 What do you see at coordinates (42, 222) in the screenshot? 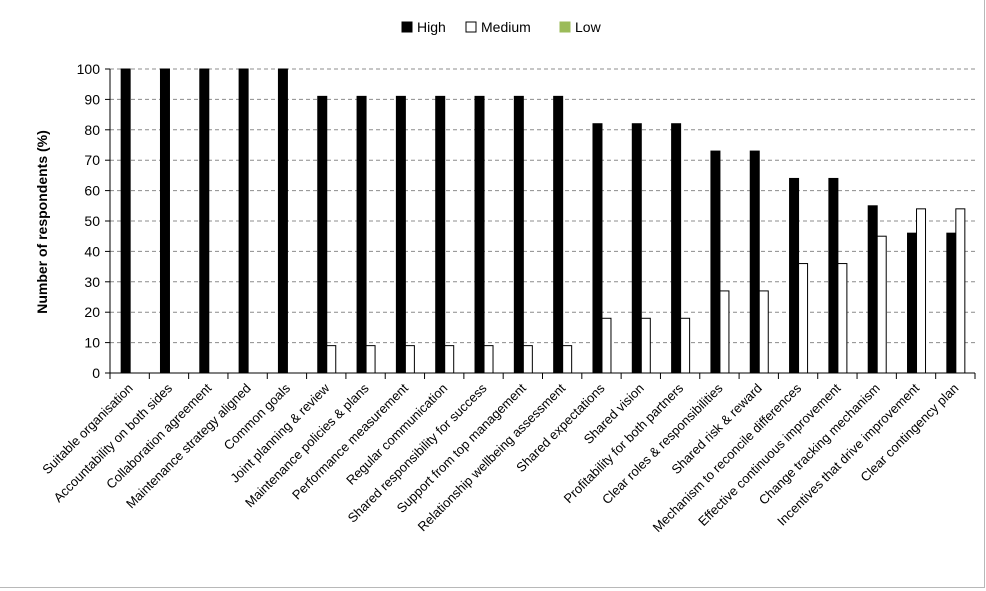
I see `y-axis-label: Number of respondents (%)` at bounding box center [42, 222].